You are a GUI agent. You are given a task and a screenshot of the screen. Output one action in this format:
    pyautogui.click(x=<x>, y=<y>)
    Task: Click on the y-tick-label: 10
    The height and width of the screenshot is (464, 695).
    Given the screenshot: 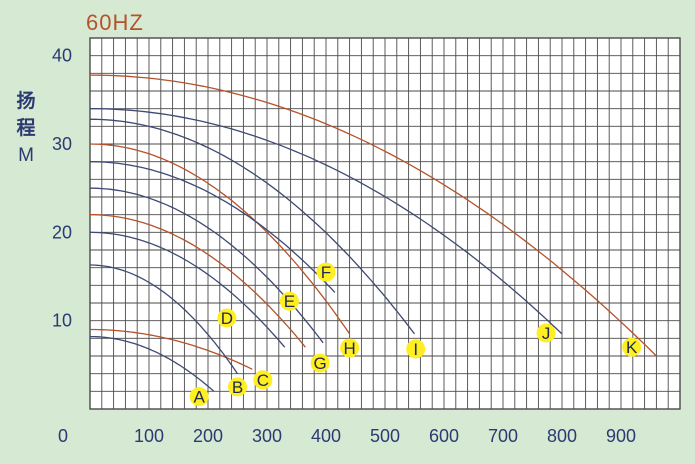 What is the action you would take?
    pyautogui.click(x=62, y=321)
    